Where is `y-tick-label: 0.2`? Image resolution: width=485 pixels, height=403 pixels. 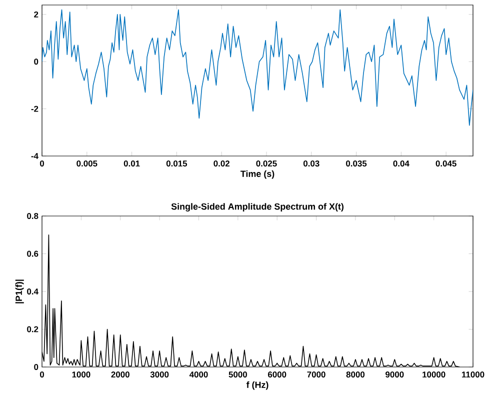
y-tick-label: 0.2 is located at coordinates (32, 329).